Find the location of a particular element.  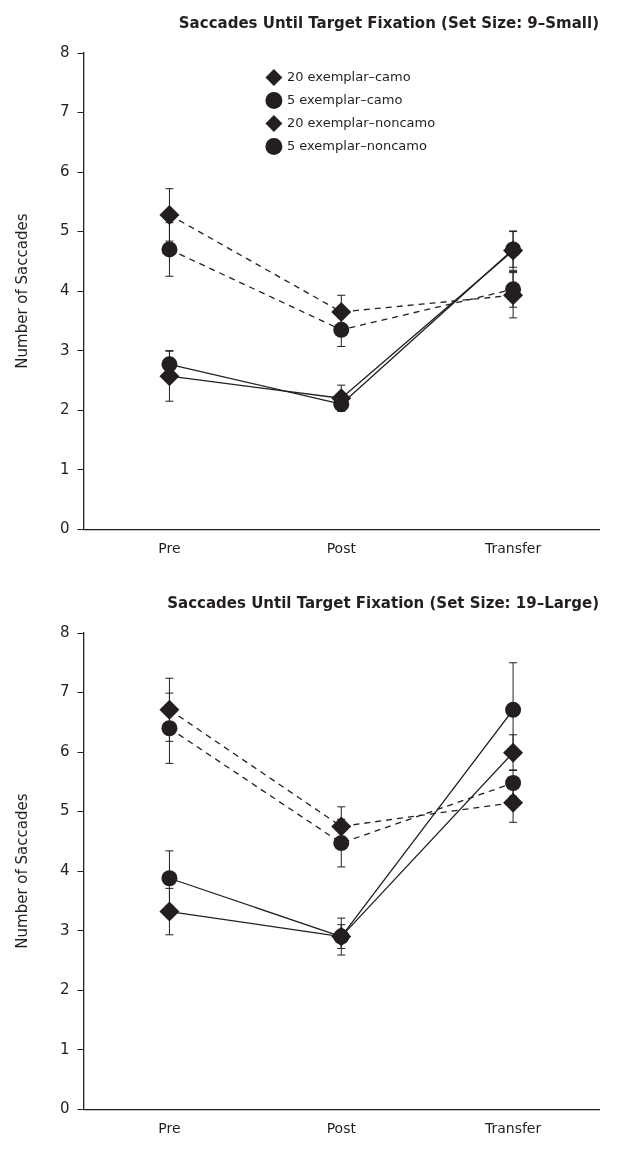

legend-label: 20 exemplar–camo is located at coordinates (348, 76).